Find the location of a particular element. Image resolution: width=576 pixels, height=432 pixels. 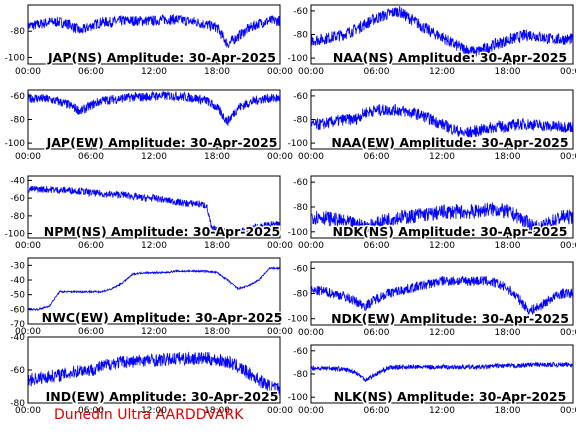

panel-title: NLK(NS) Amplitude: 30-Apr-2025 is located at coordinates (450, 396).